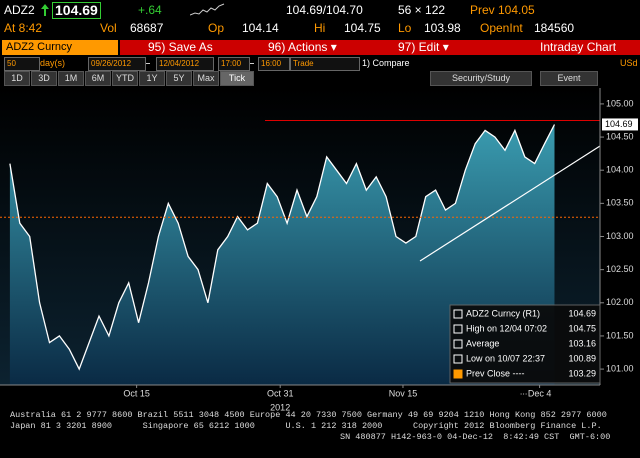 The height and width of the screenshot is (458, 640). I want to click on legend-value: 103.16, so click(582, 343).